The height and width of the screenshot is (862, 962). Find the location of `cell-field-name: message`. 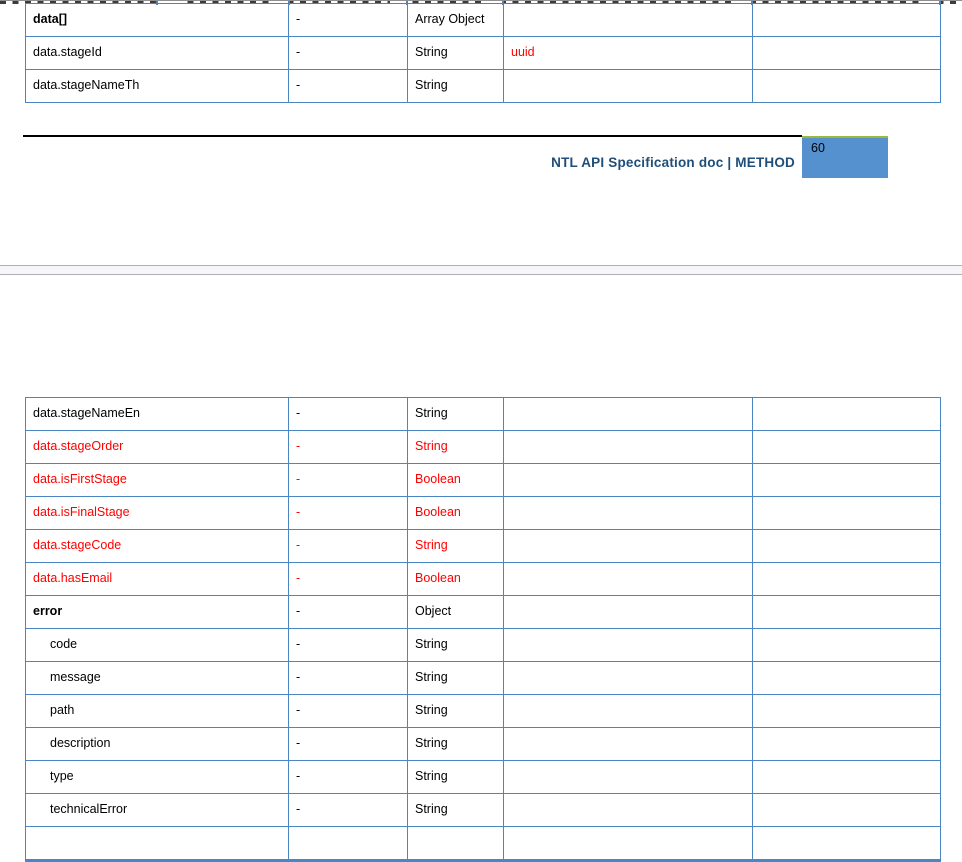

cell-field-name: message is located at coordinates (157, 678).